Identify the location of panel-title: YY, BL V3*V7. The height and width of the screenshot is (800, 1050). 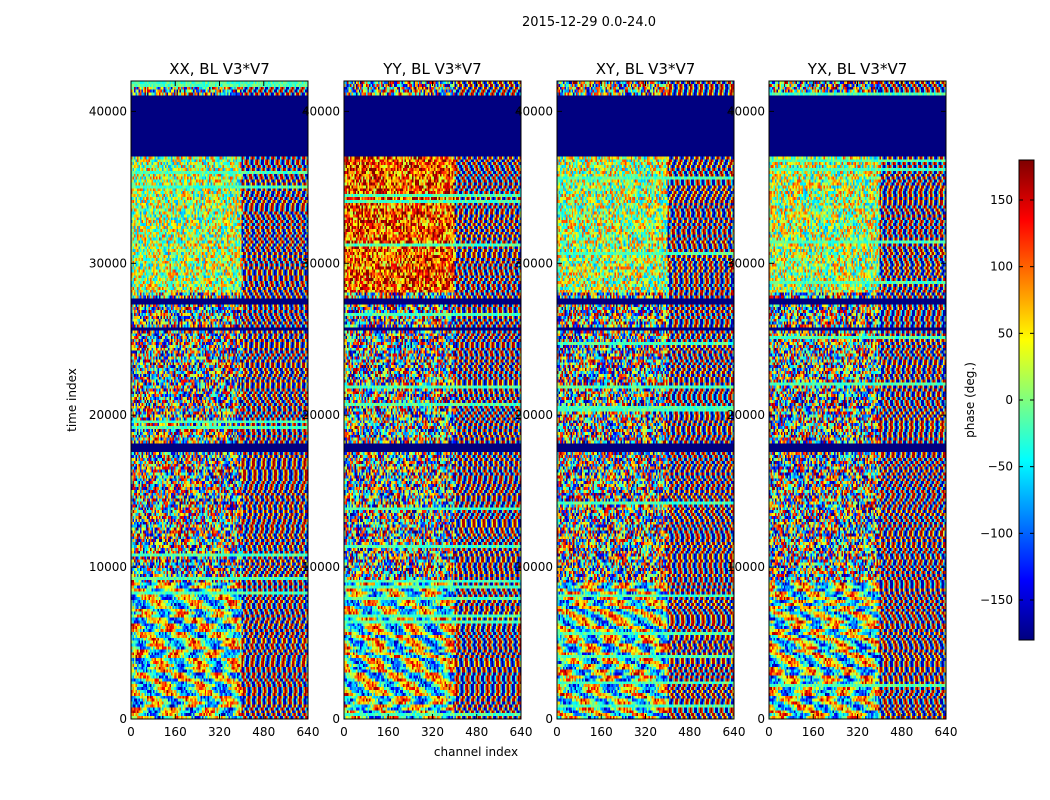
(431, 69).